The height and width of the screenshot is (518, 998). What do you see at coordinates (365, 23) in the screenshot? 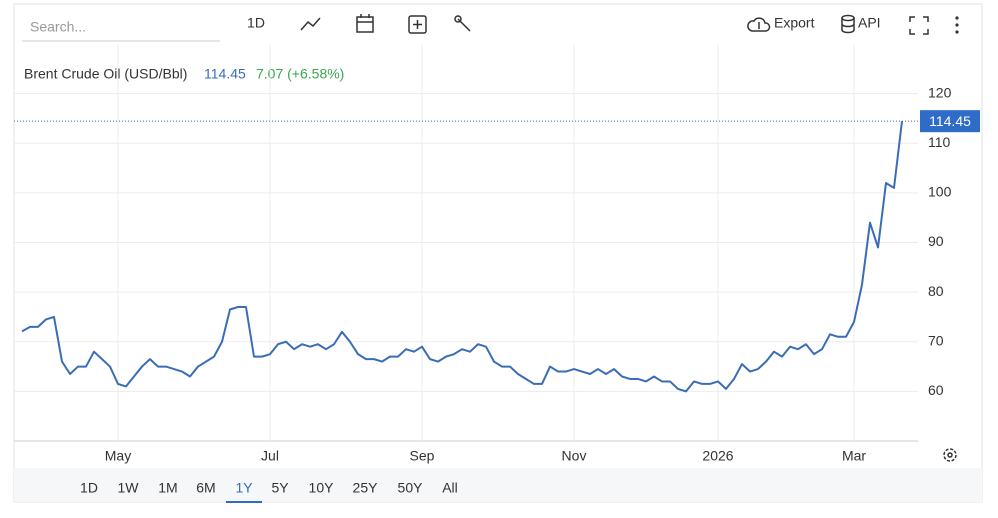
I see `calendar-icon` at bounding box center [365, 23].